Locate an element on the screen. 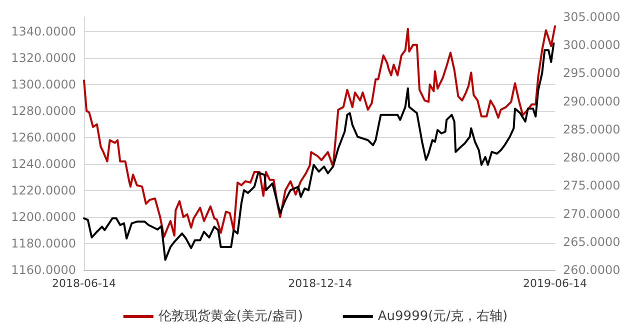  y2-tick-label: 290.0000 is located at coordinates (591, 101).